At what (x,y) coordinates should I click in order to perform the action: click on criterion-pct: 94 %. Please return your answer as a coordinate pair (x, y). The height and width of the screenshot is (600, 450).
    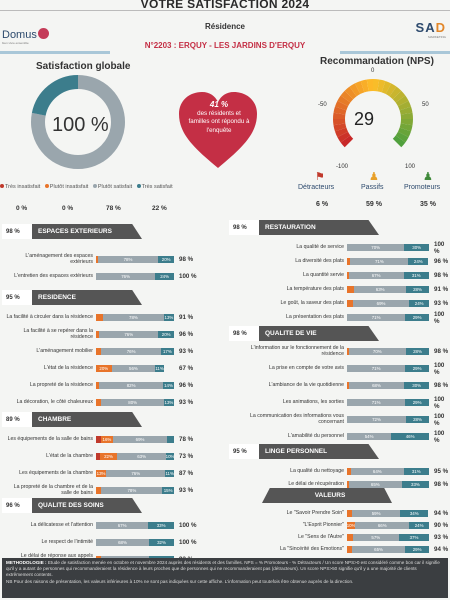
    Looking at the image, I should click on (441, 513).